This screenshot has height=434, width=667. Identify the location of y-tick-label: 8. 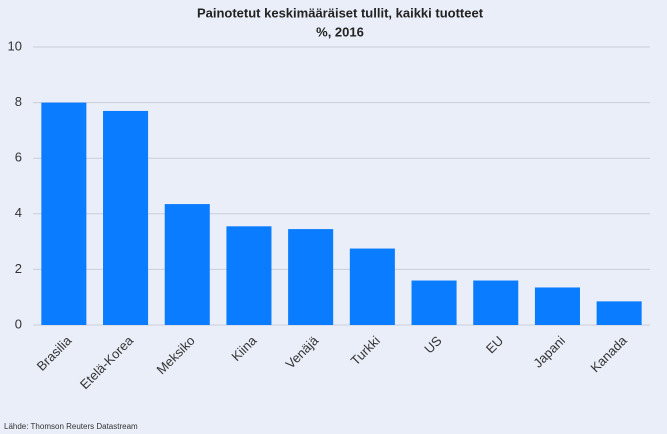
(18, 101).